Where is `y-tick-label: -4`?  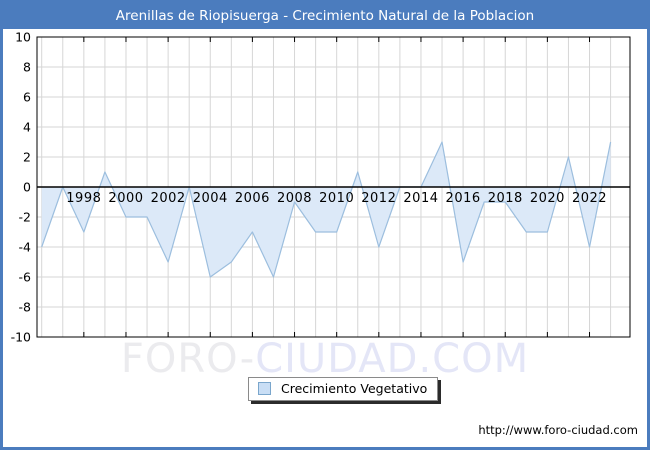 y-tick-label: -4 is located at coordinates (25, 247).